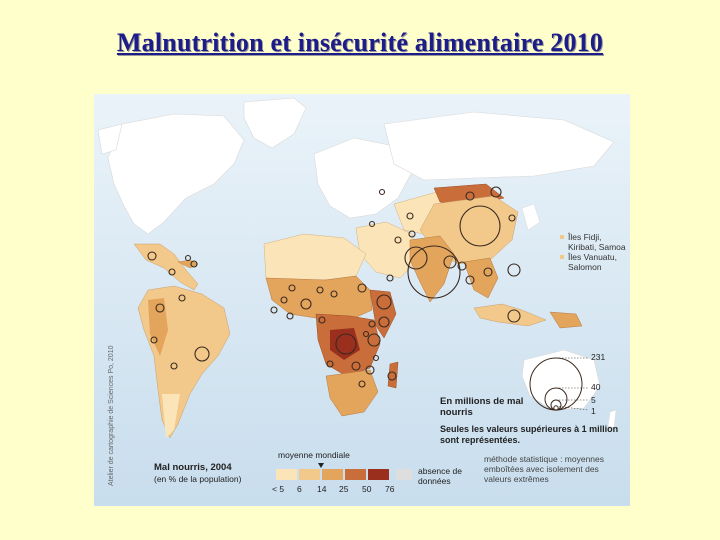 Image resolution: width=720 pixels, height=540 pixels. What do you see at coordinates (410, 216) in the screenshot?
I see `circle-uzbek` at bounding box center [410, 216].